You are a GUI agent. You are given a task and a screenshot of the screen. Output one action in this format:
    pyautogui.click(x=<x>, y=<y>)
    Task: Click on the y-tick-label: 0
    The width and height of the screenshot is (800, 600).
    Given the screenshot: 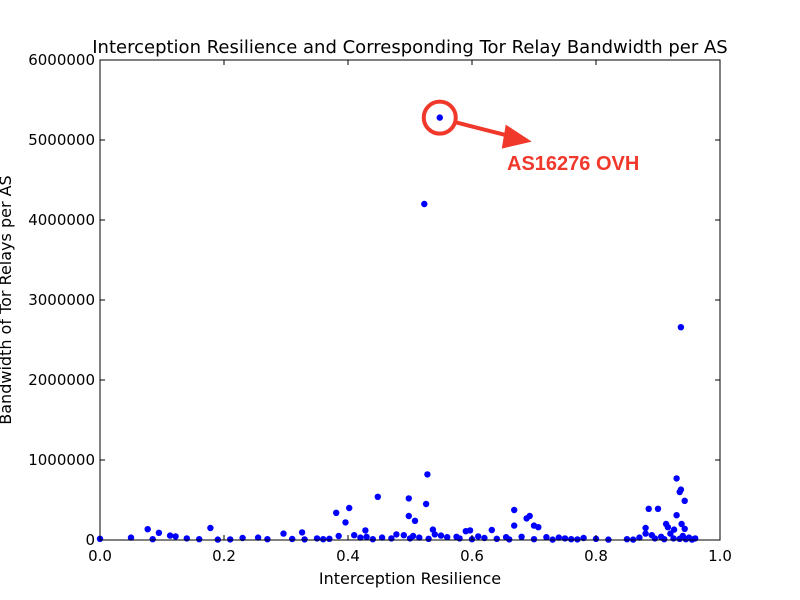 What is the action you would take?
    pyautogui.click(x=90, y=540)
    